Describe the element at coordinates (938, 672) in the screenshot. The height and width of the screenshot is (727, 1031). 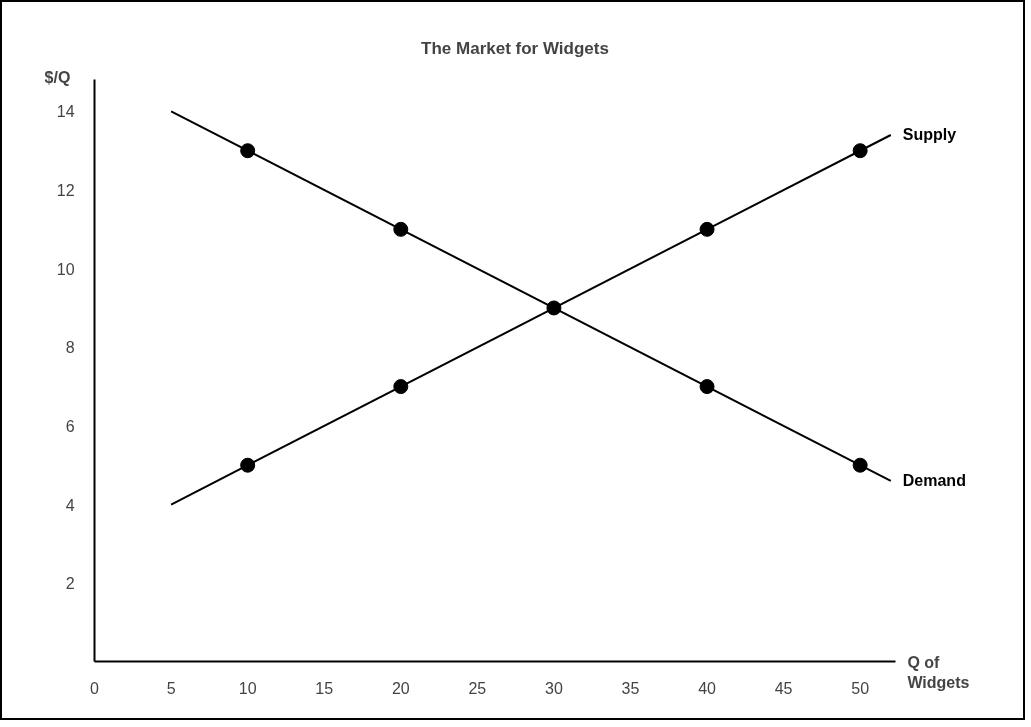
I see `x-axis-title: Q of Widgets` at that location.